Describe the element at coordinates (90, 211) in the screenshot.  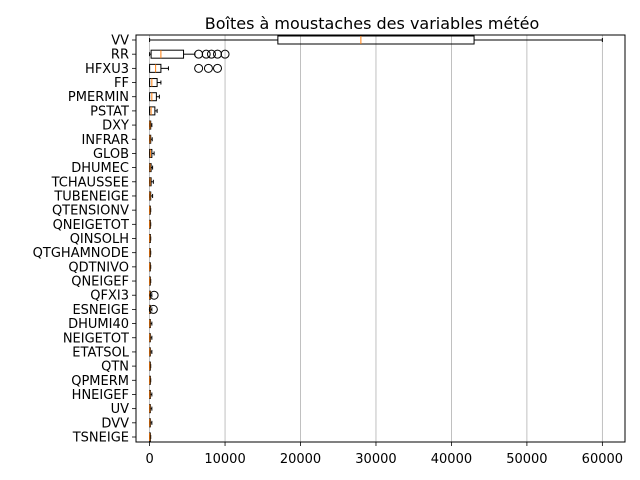
I see `y-tick-label: QTENSIONV` at that location.